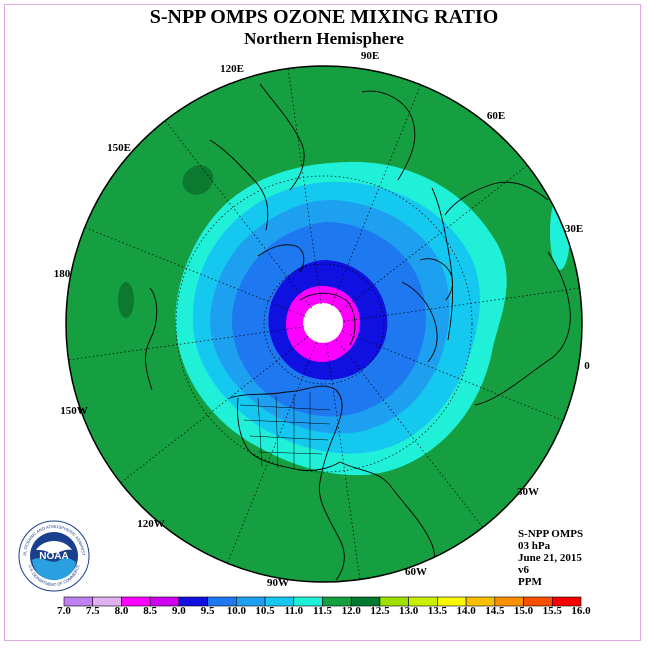 The height and width of the screenshot is (648, 648). Describe the element at coordinates (530, 582) in the screenshot. I see `info-units: PPM` at that location.